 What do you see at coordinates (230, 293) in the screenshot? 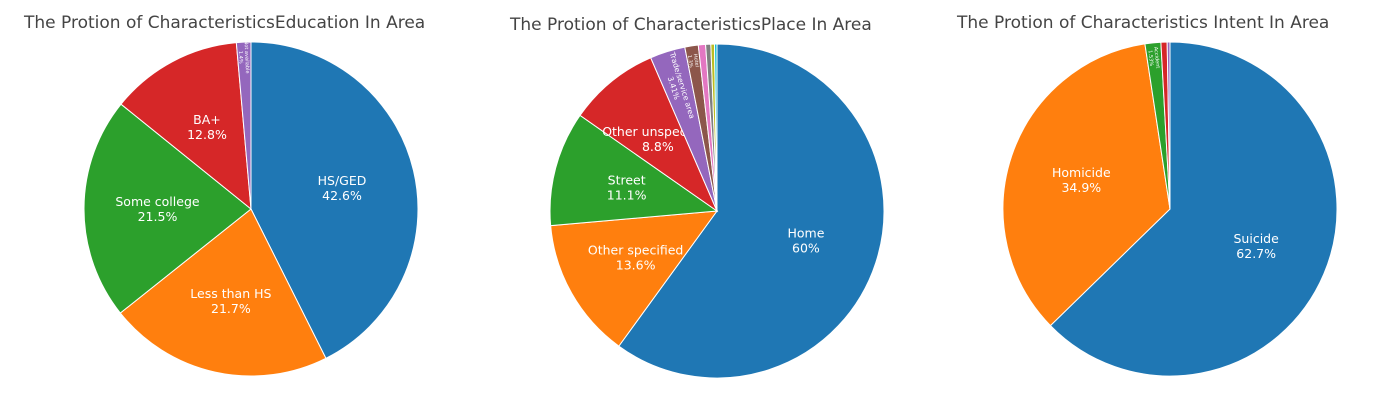
I see `slice-label-name: Less than HS` at bounding box center [230, 293].